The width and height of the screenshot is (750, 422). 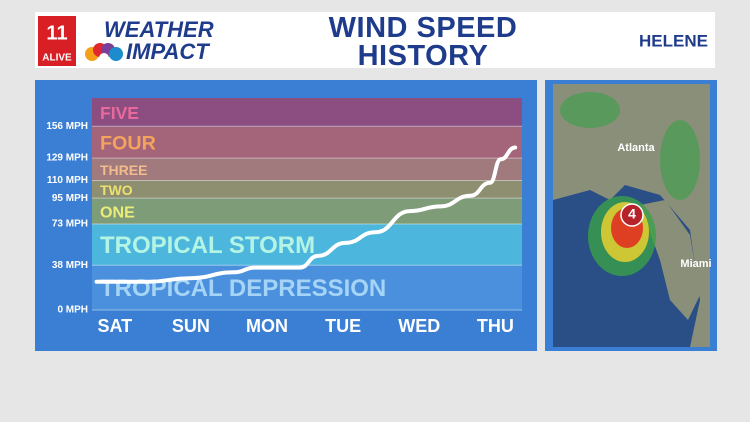 What do you see at coordinates (57, 58) in the screenshot?
I see `logo-text: ALIVE` at bounding box center [57, 58].